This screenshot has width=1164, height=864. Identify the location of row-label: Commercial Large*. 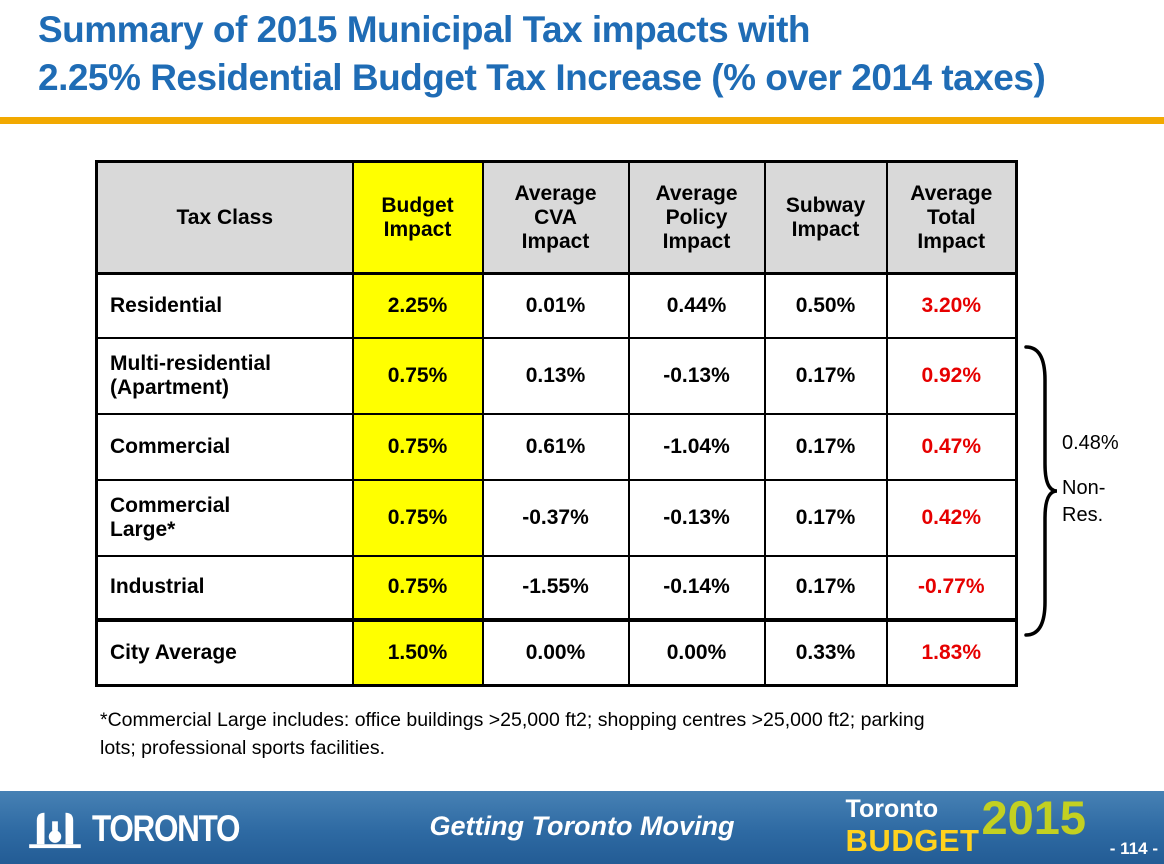
(224, 517).